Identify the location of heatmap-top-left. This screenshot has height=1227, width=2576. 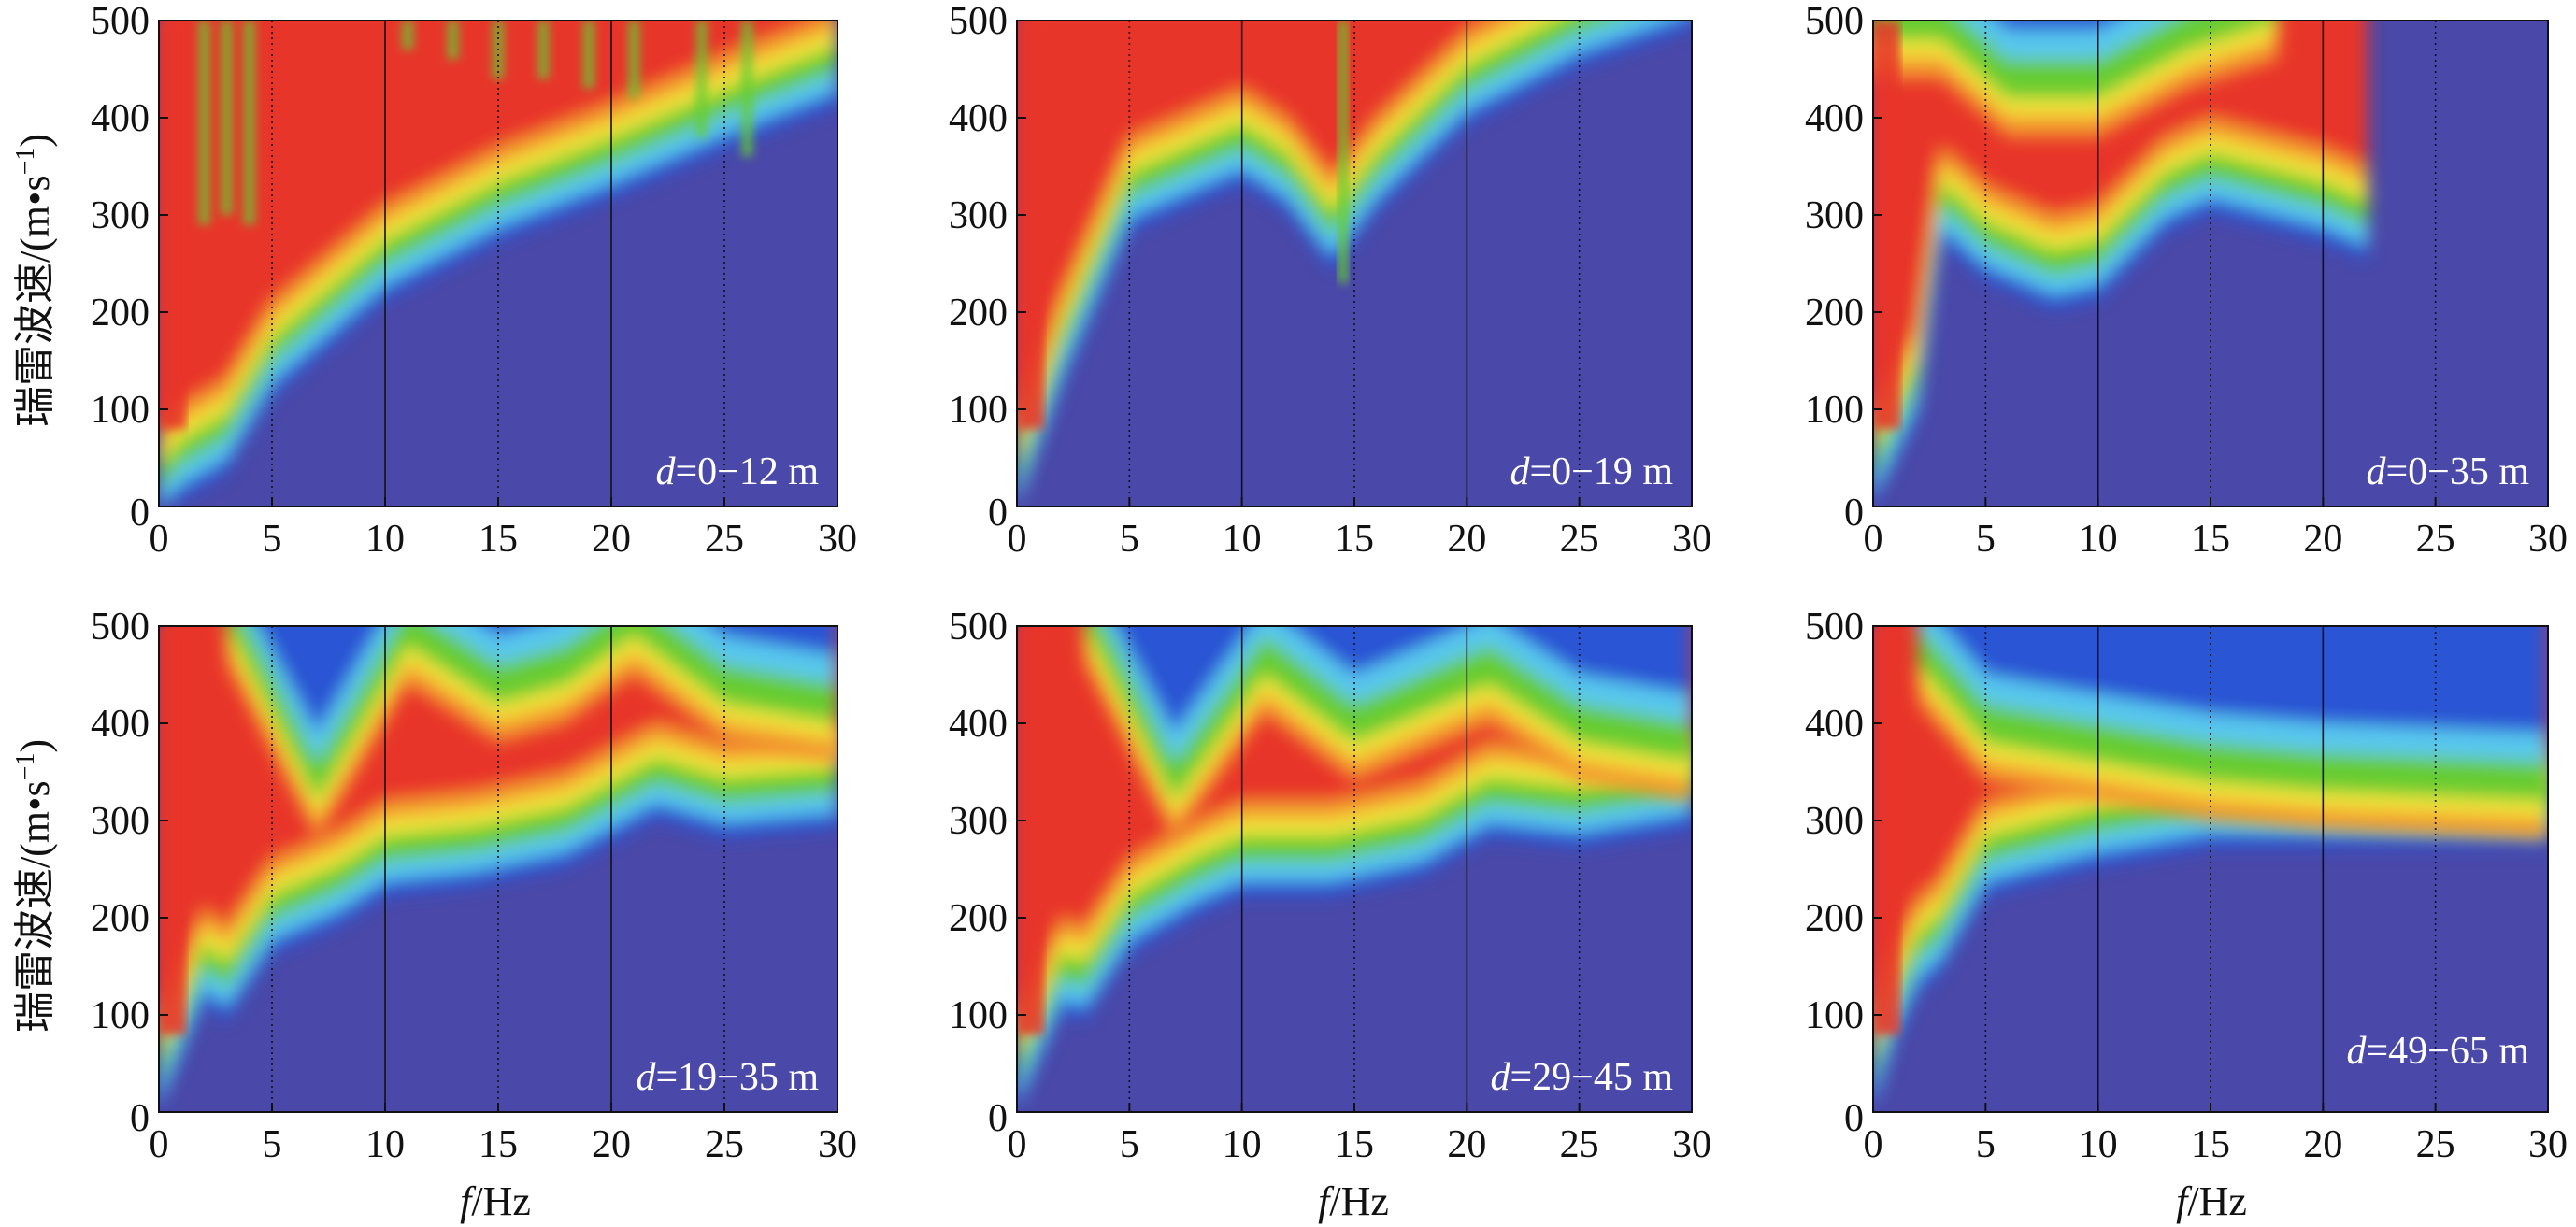
(498, 263).